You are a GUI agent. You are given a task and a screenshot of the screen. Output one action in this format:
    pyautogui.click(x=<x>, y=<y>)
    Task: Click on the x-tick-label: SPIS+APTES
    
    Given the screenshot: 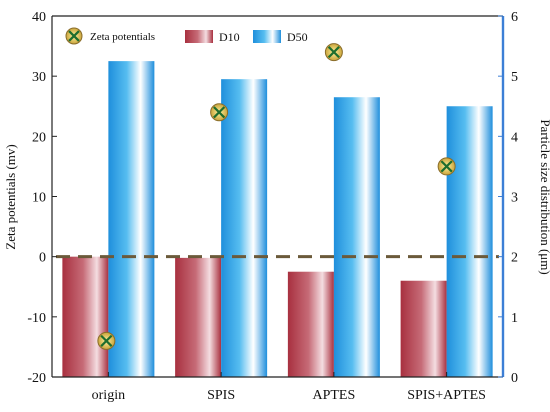 What is the action you would take?
    pyautogui.click(x=446, y=395)
    